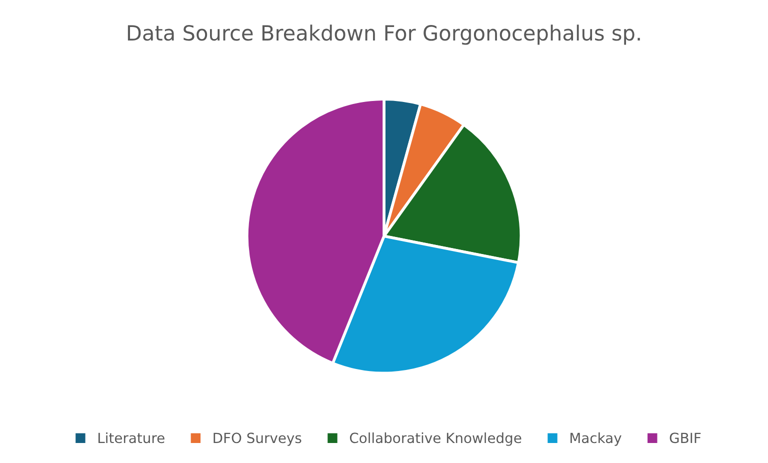  I want to click on legend-label: DFO Surveys, so click(258, 439).